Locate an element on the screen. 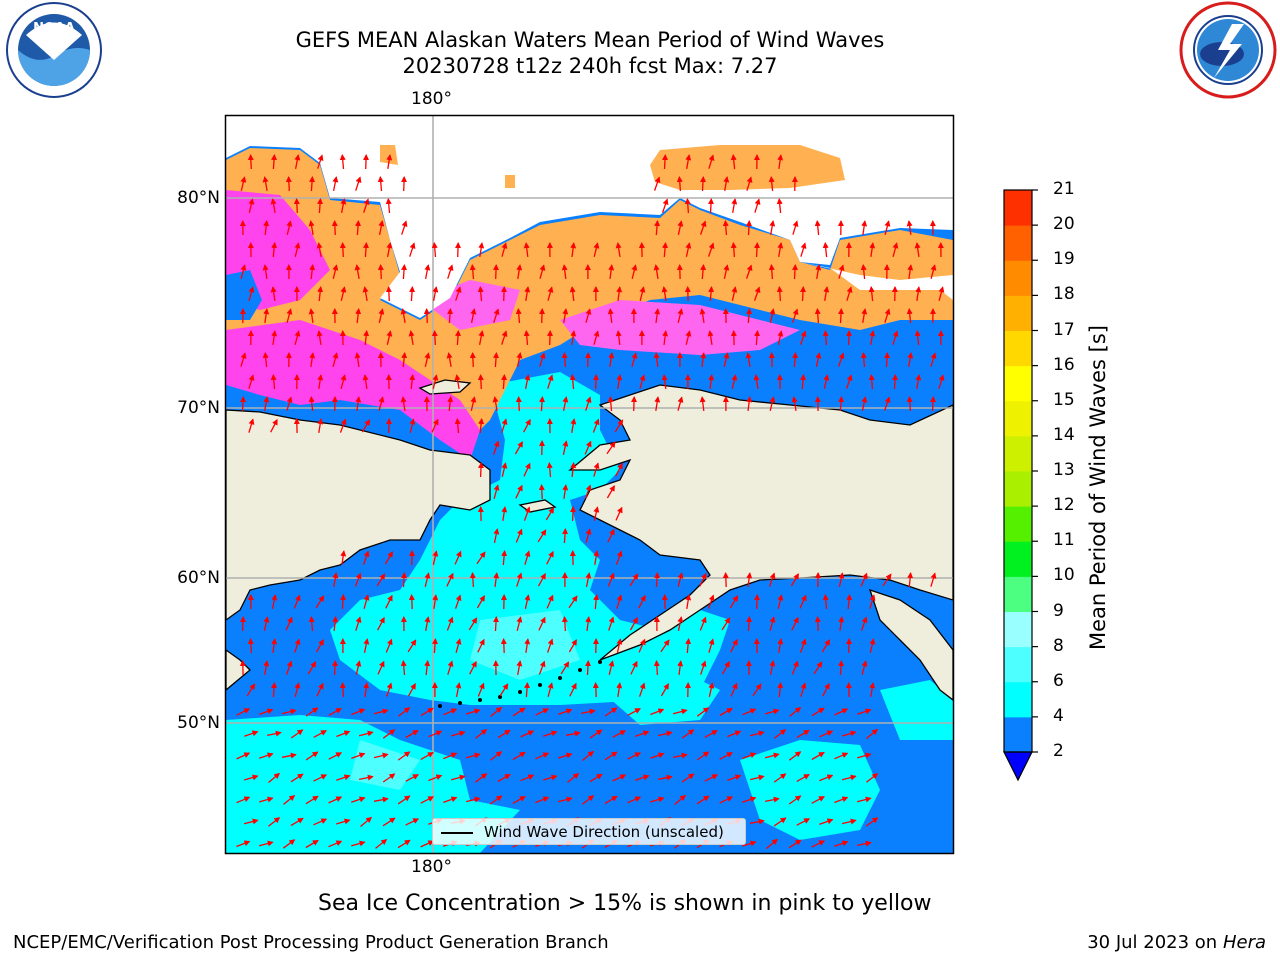 This screenshot has width=1280, height=960. nws-logo is located at coordinates (1228, 50).